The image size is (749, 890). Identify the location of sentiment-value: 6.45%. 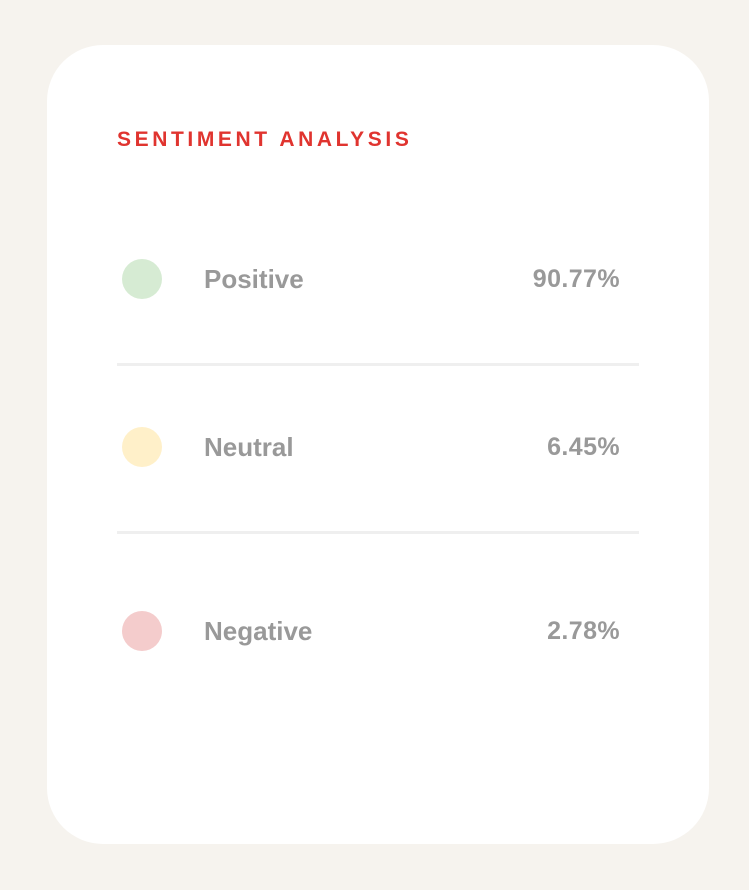
(583, 447).